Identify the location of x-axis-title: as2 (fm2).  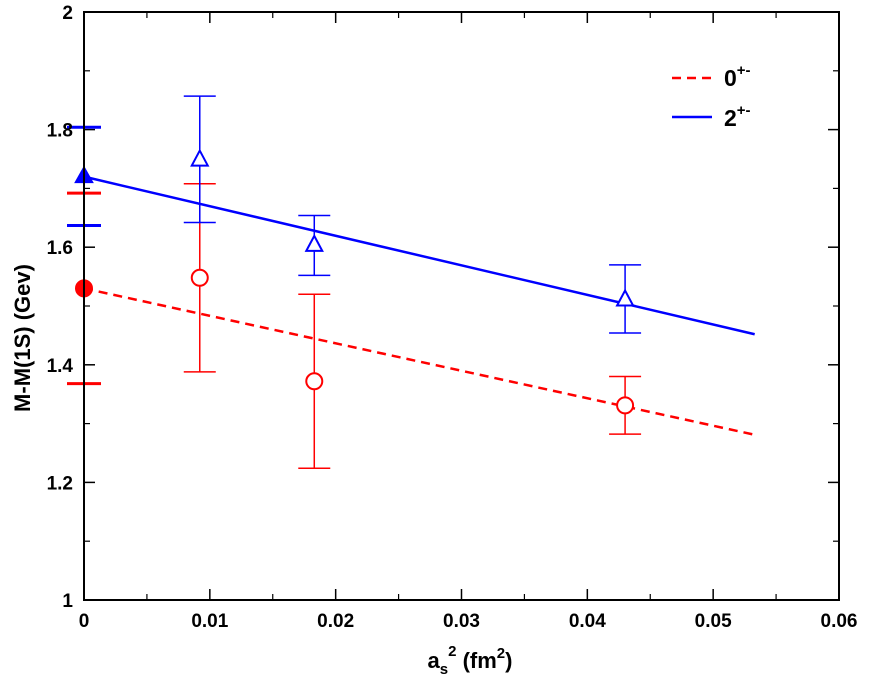
(470, 660).